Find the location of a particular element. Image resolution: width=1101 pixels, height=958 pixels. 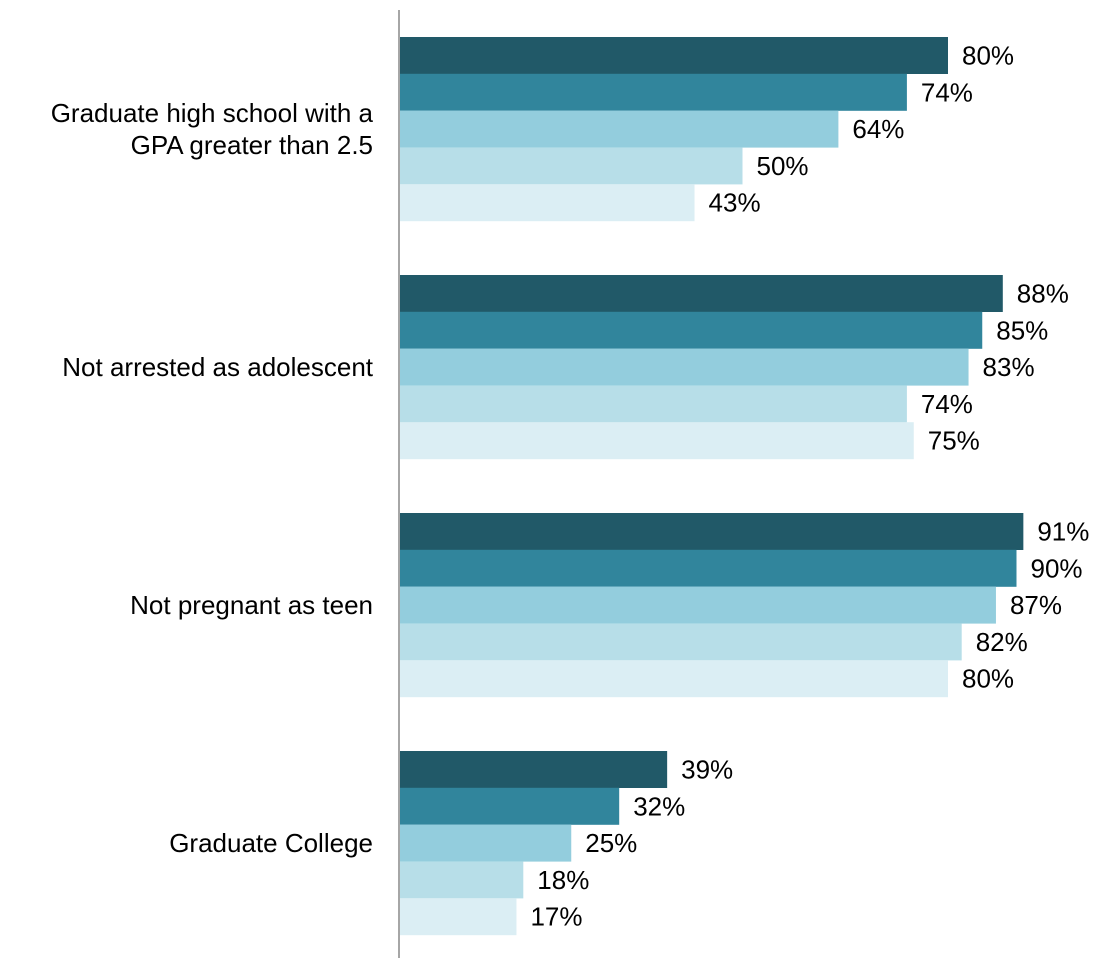

data-label: 90% is located at coordinates (1057, 568).